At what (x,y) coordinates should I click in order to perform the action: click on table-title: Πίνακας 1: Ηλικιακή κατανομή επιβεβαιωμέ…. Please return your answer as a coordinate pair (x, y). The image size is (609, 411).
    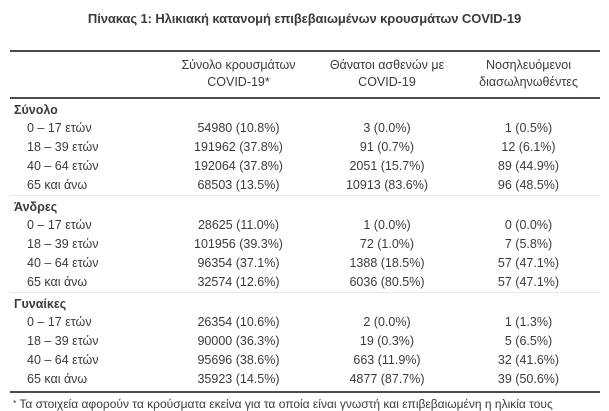
    Looking at the image, I should click on (304, 18).